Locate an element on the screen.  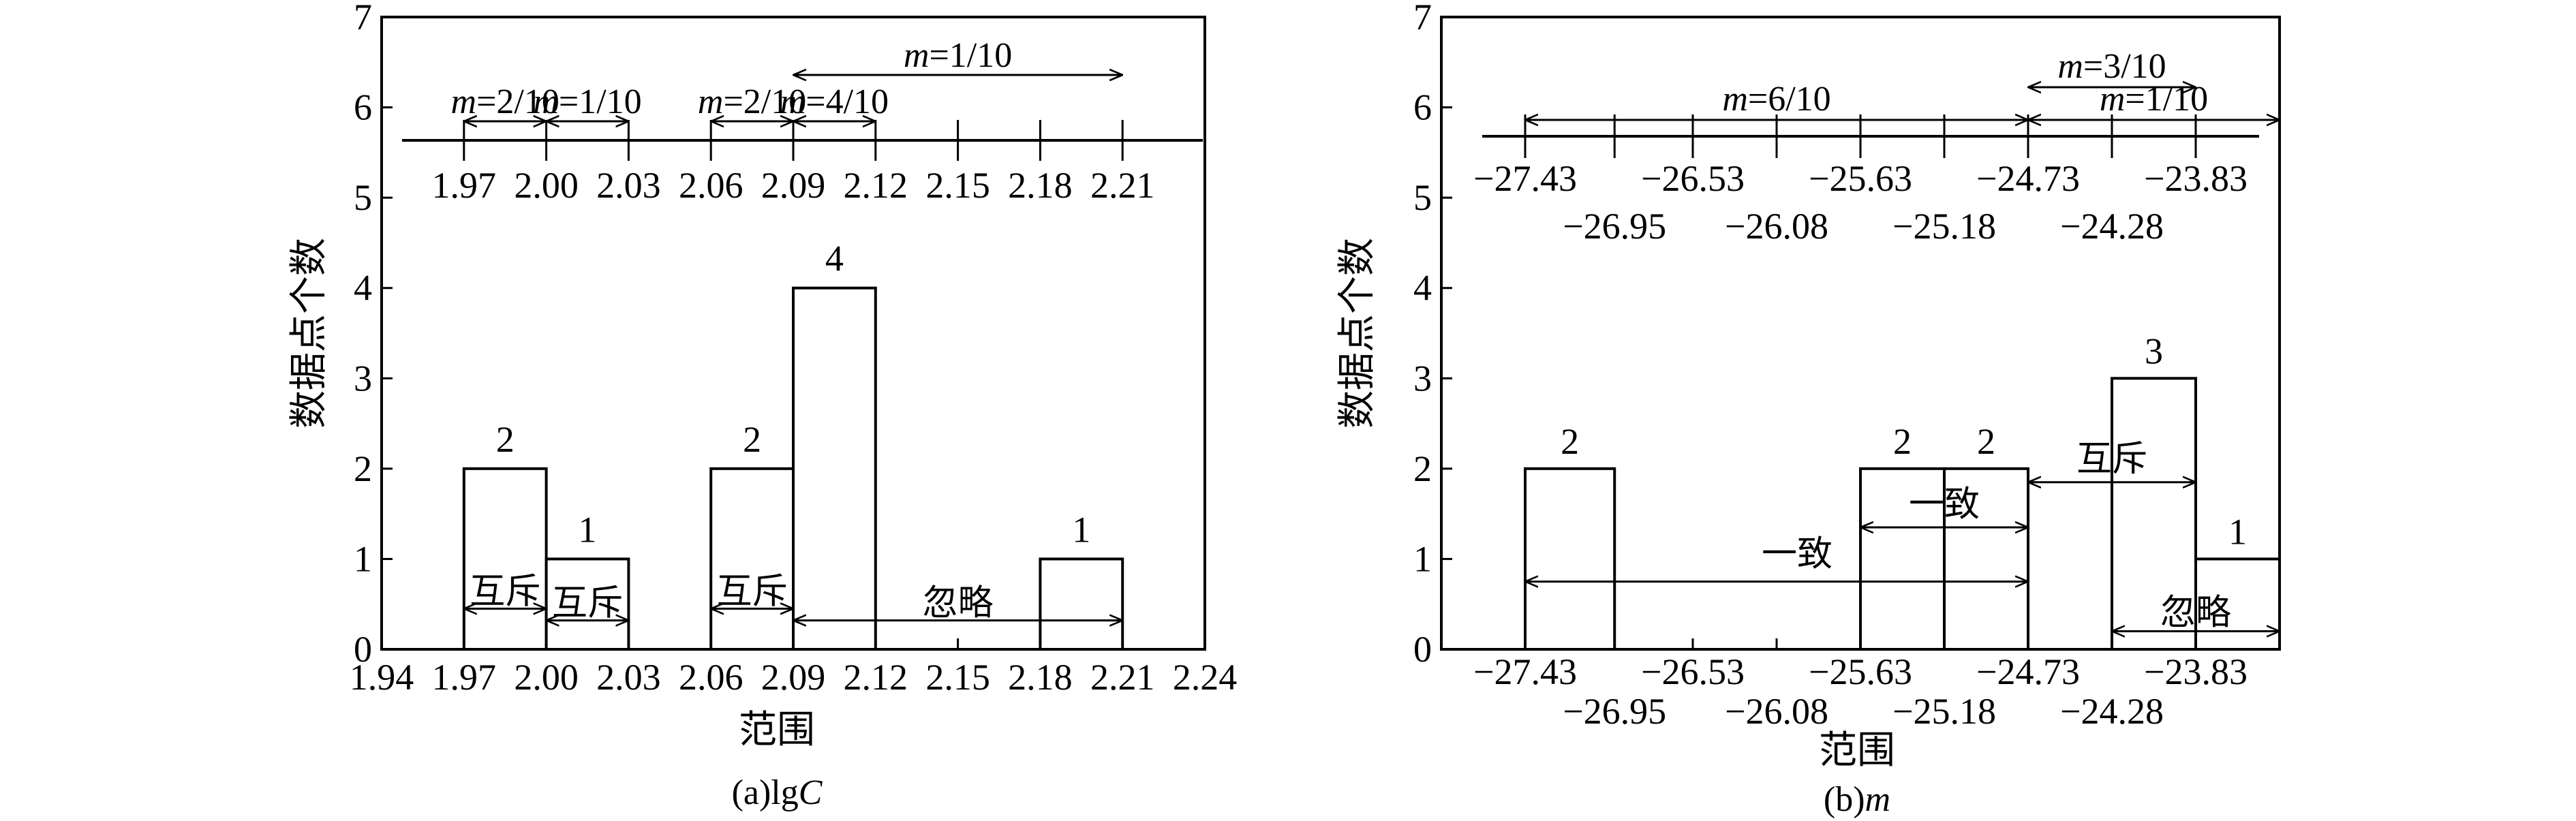
bars-a: 2 1 2 4 1 is located at coordinates (793, 445).